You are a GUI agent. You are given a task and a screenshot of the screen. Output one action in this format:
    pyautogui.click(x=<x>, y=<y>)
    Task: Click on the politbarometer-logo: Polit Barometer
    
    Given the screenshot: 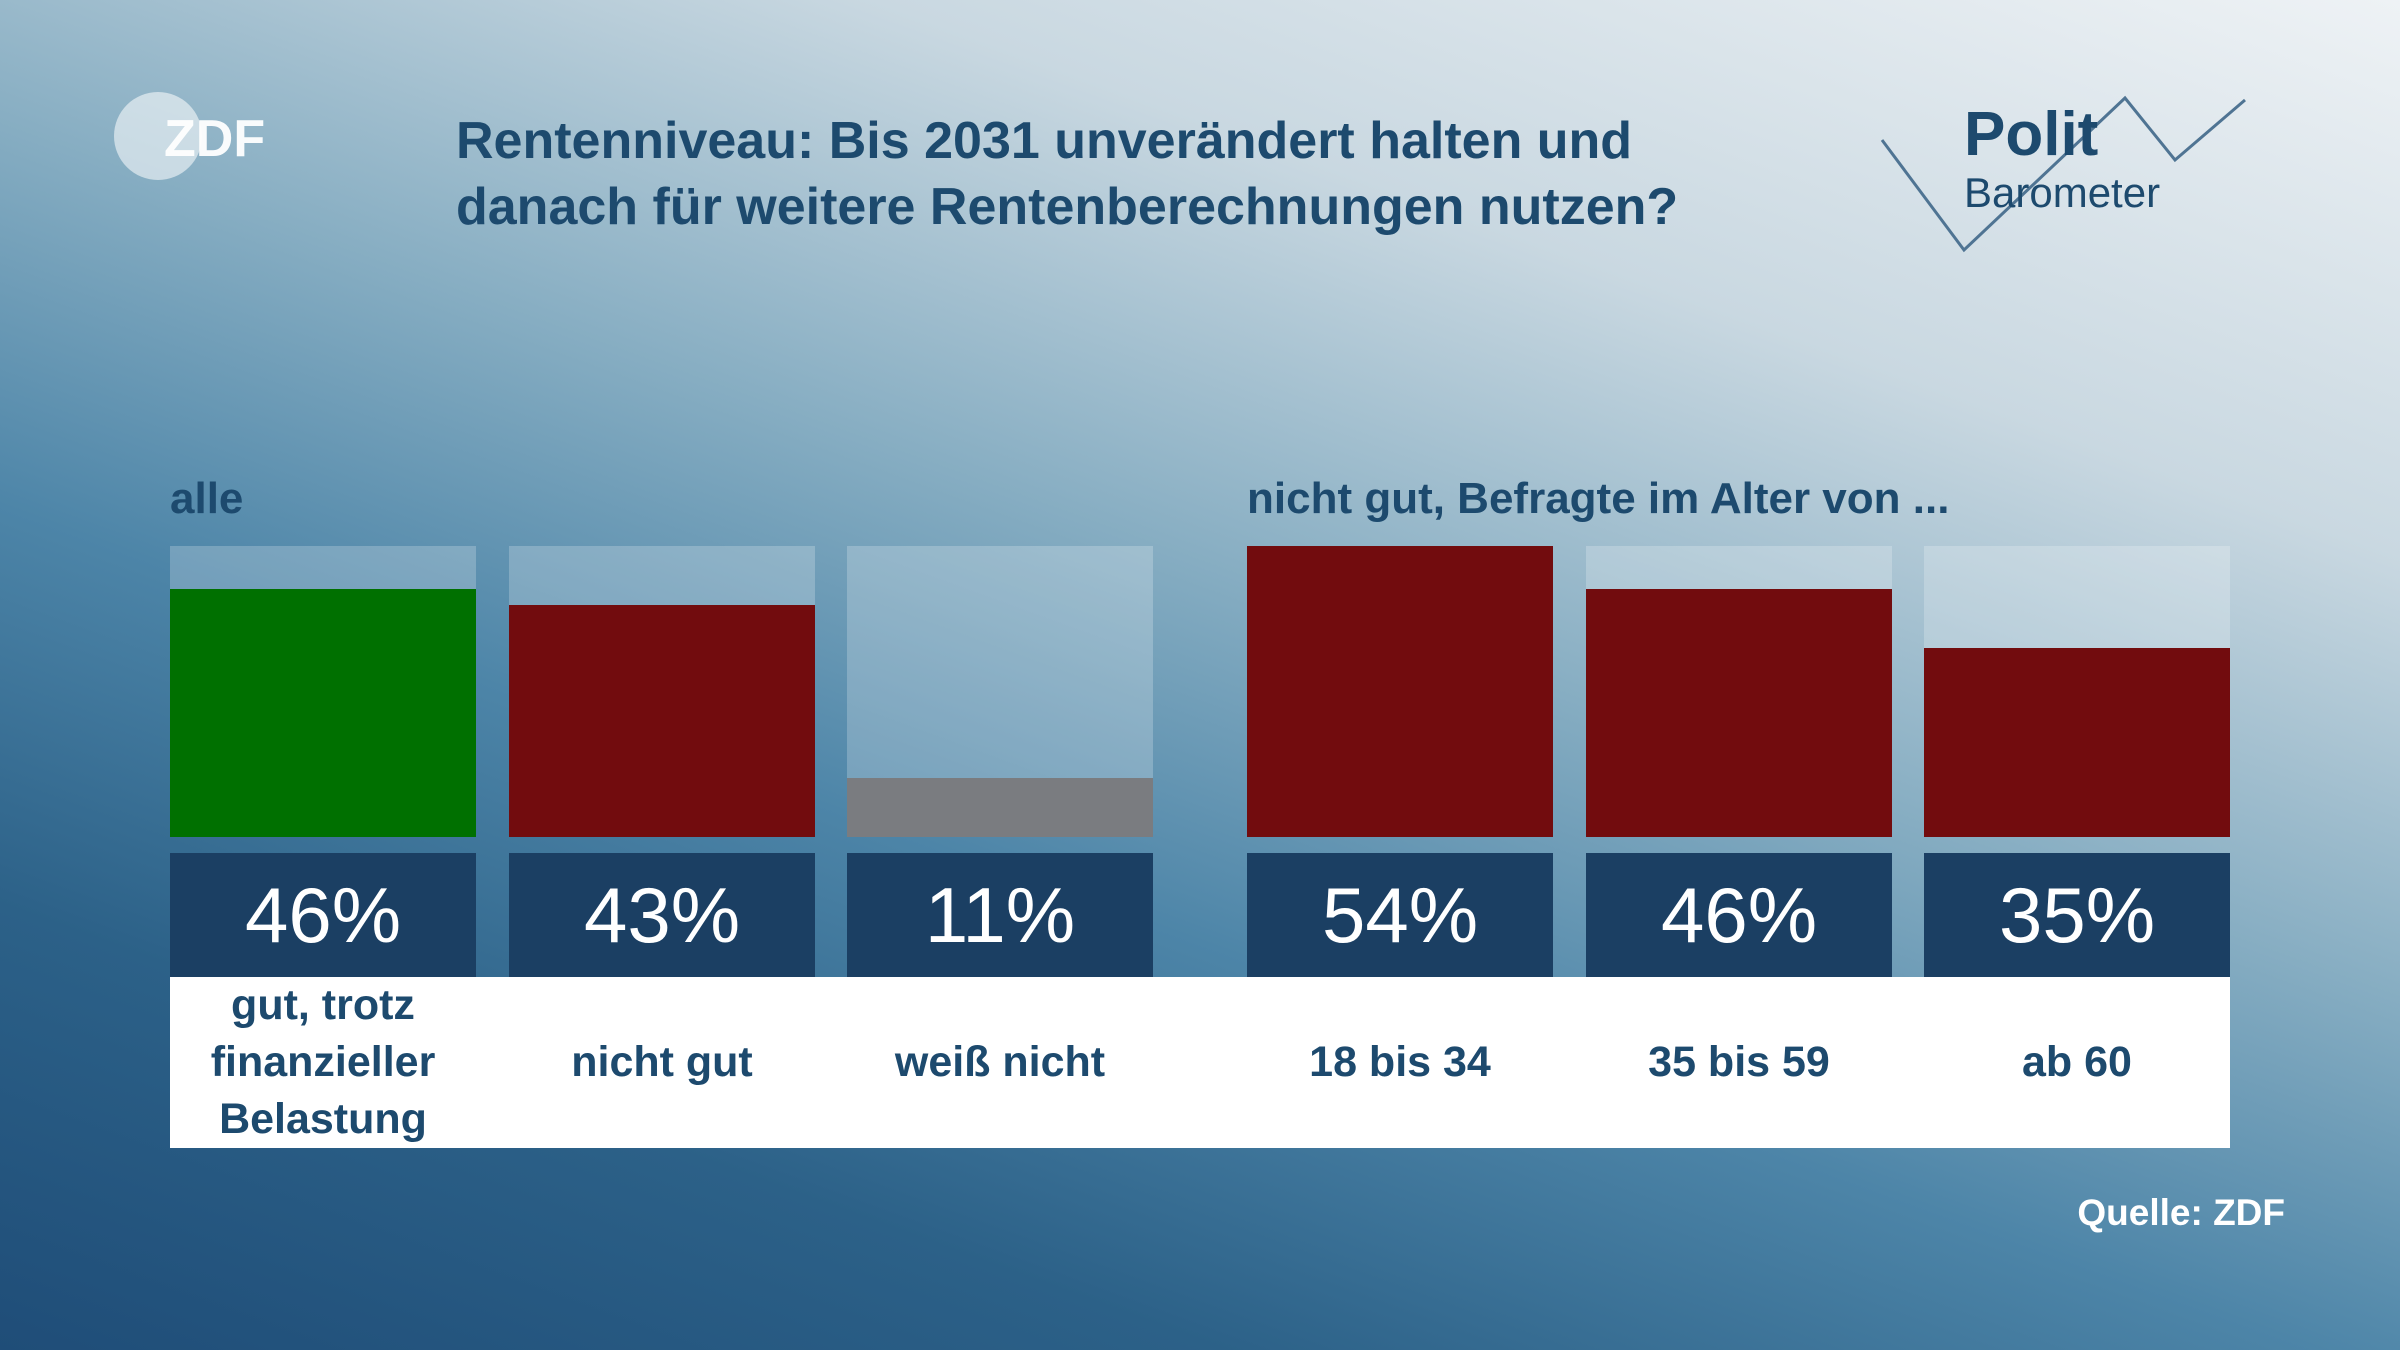 What is the action you would take?
    pyautogui.click(x=2063, y=174)
    